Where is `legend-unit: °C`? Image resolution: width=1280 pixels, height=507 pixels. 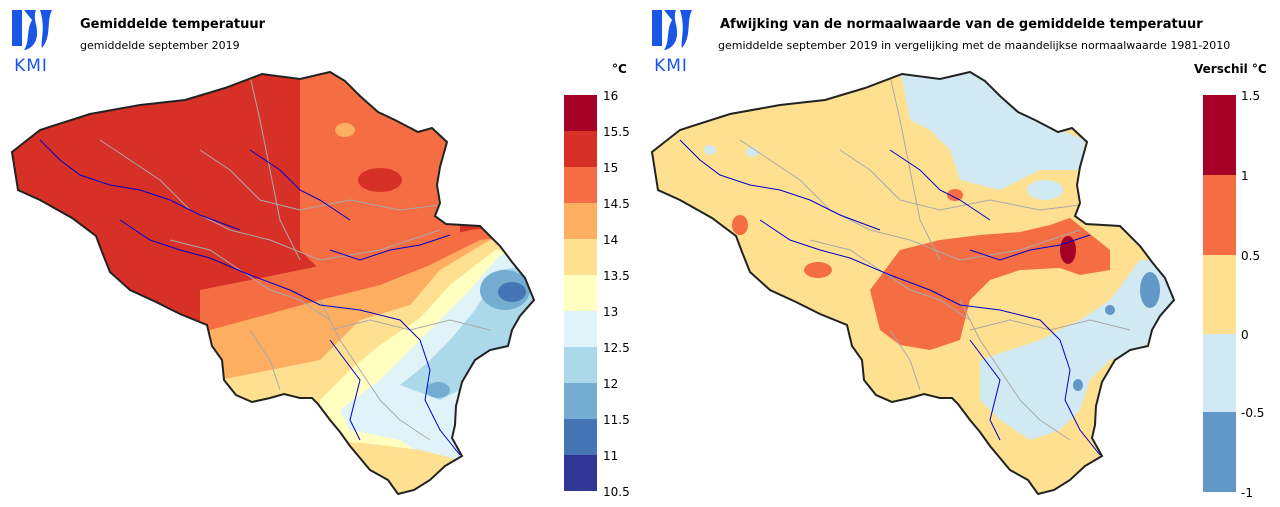
legend-unit: °C is located at coordinates (619, 69).